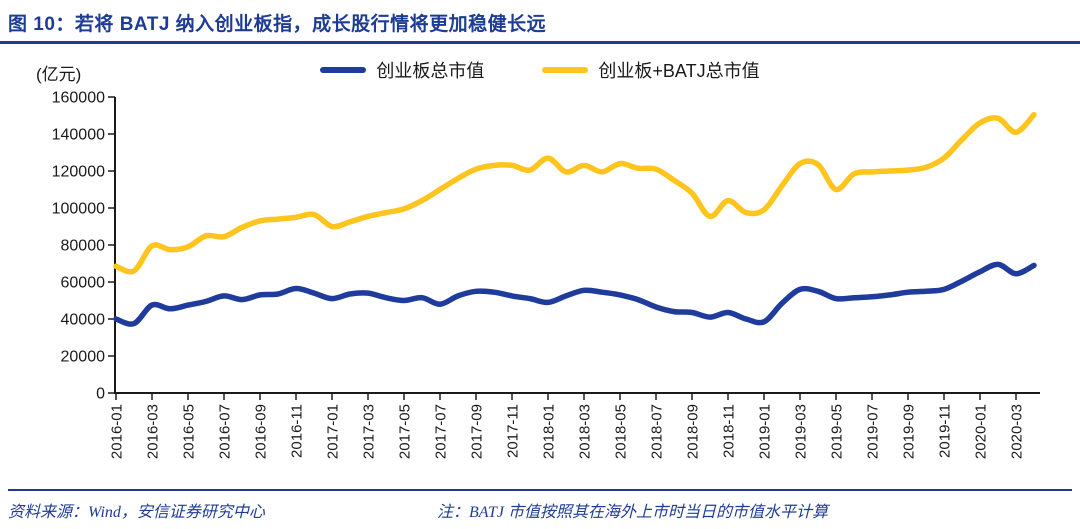  Describe the element at coordinates (585, 431) in the screenshot. I see `x-tick-label: 2018-03` at that location.